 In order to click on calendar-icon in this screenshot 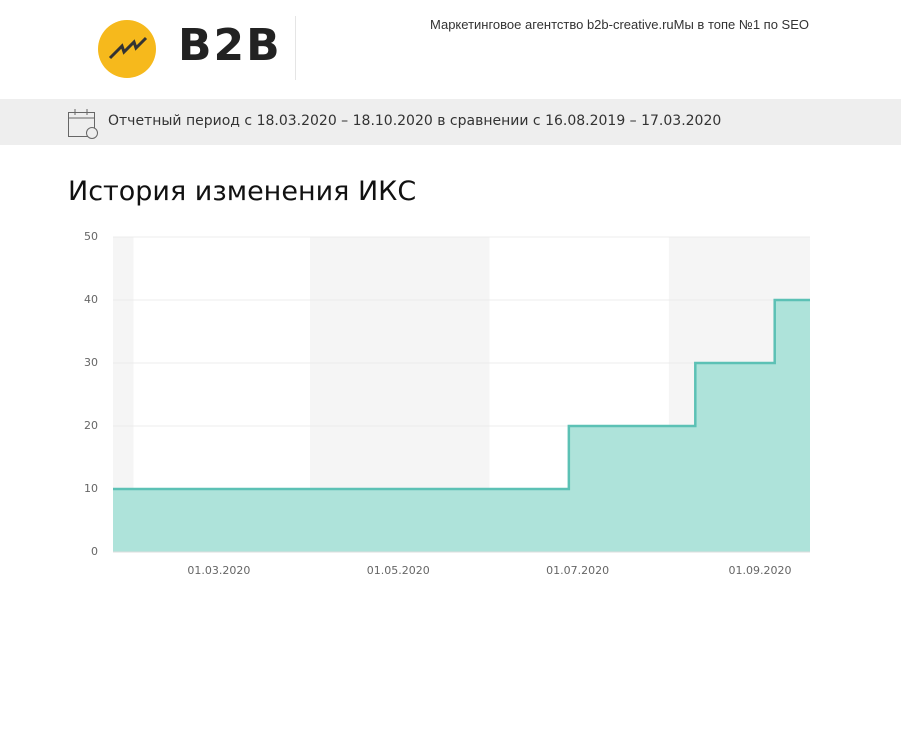, I will do `click(83, 124)`.